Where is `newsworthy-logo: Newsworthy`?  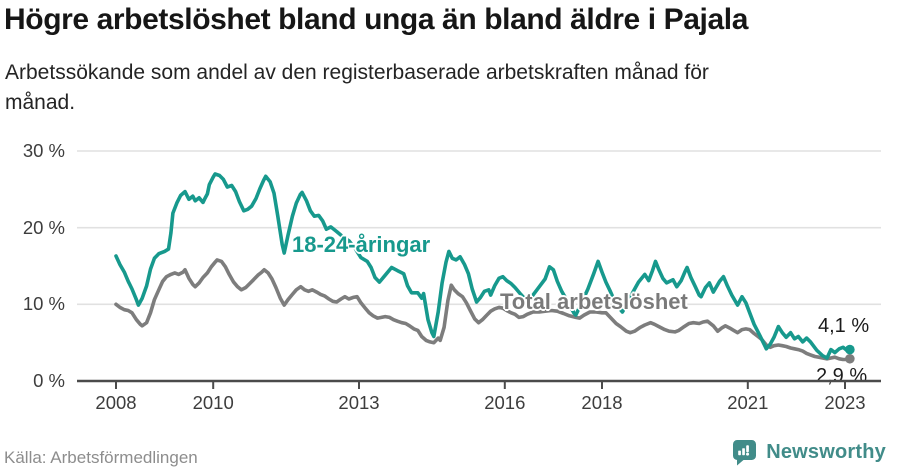 newsworthy-logo: Newsworthy is located at coordinates (808, 452).